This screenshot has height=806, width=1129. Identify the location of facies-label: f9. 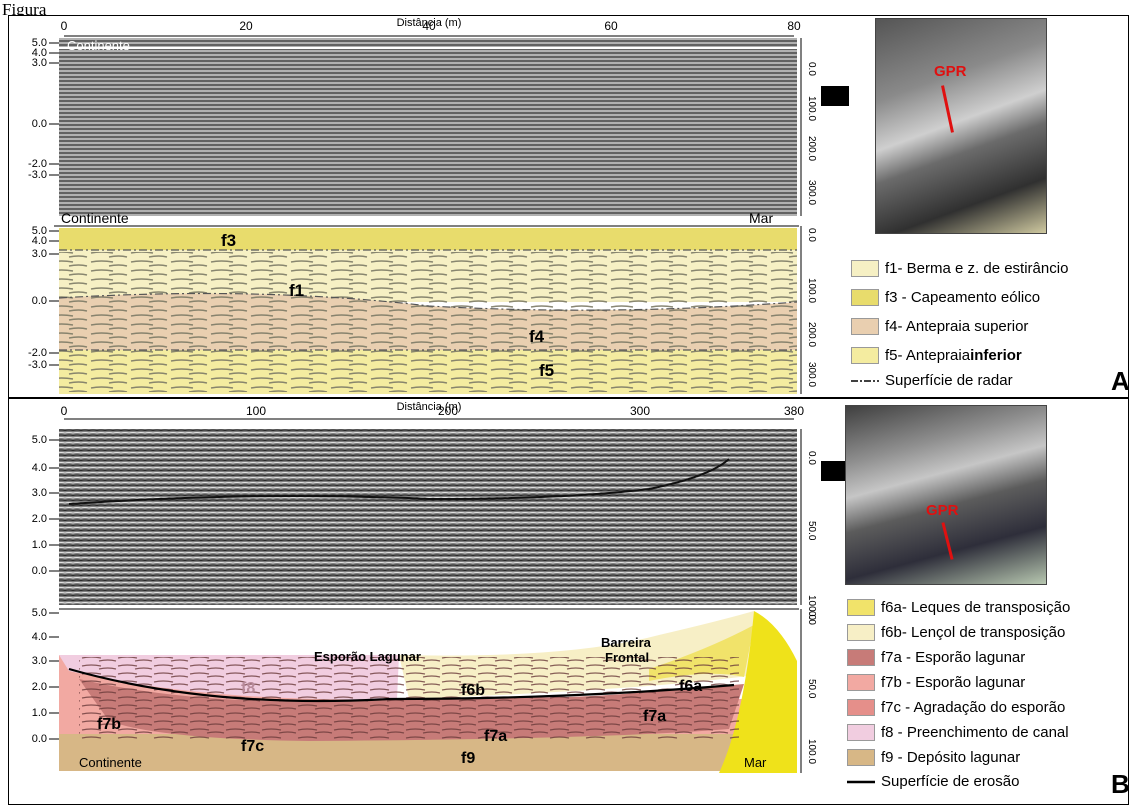
(468, 758).